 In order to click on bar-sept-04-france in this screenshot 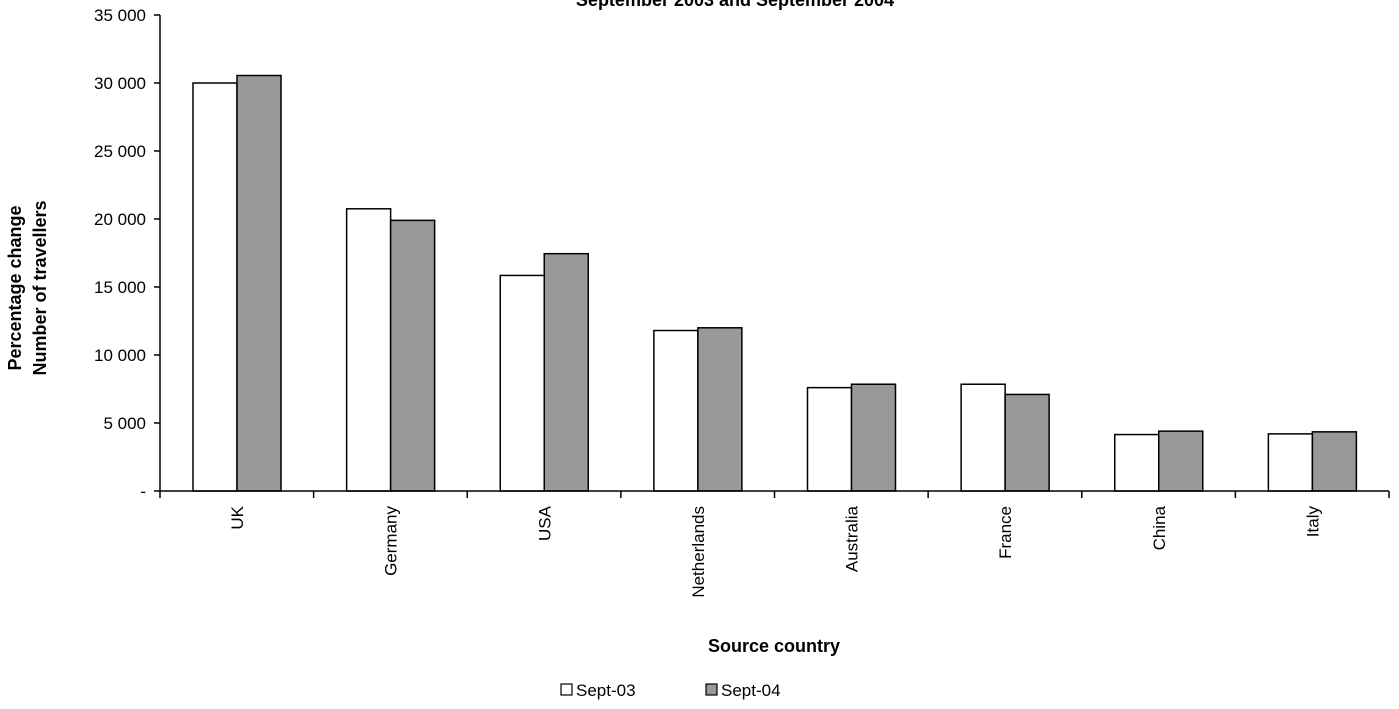, I will do `click(1027, 442)`.